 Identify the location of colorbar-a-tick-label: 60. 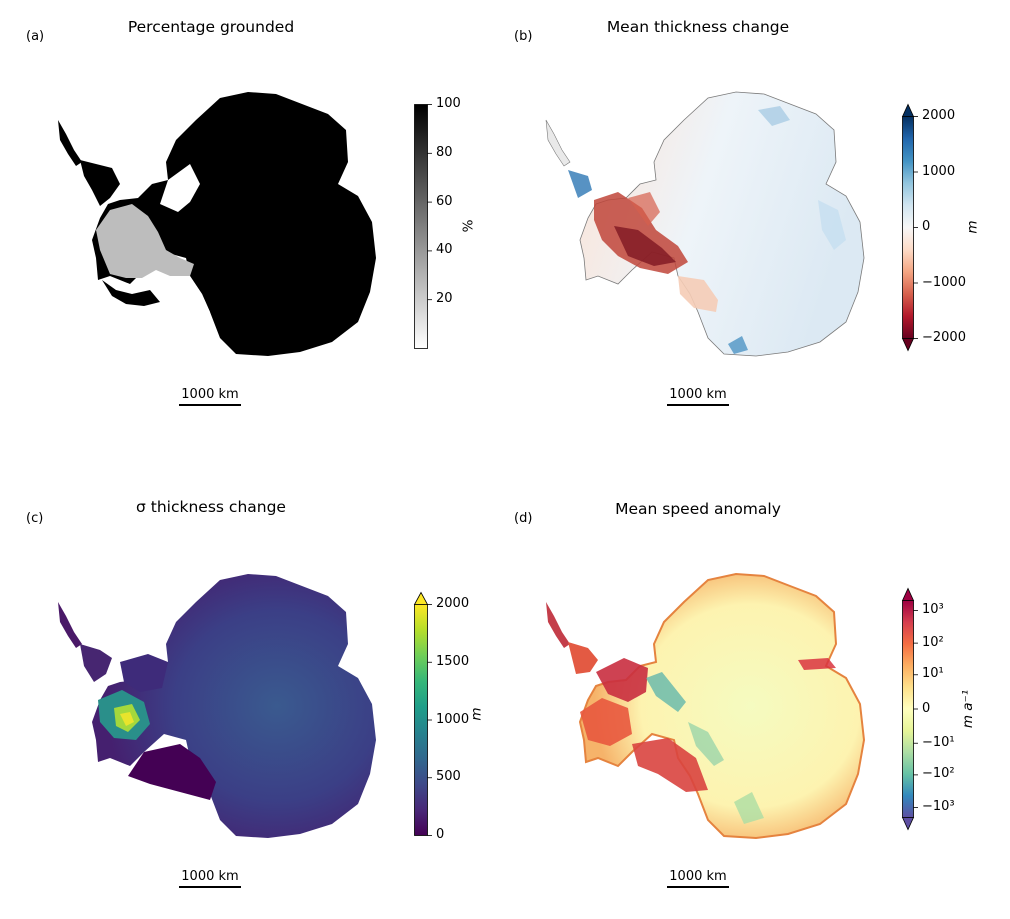
(444, 201).